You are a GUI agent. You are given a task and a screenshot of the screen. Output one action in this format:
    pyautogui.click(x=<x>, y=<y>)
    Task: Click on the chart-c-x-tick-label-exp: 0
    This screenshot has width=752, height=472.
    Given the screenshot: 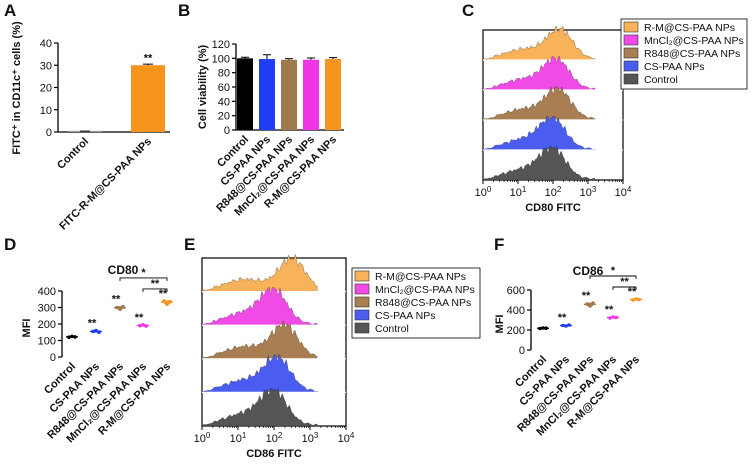 What is the action you would take?
    pyautogui.click(x=489, y=189)
    